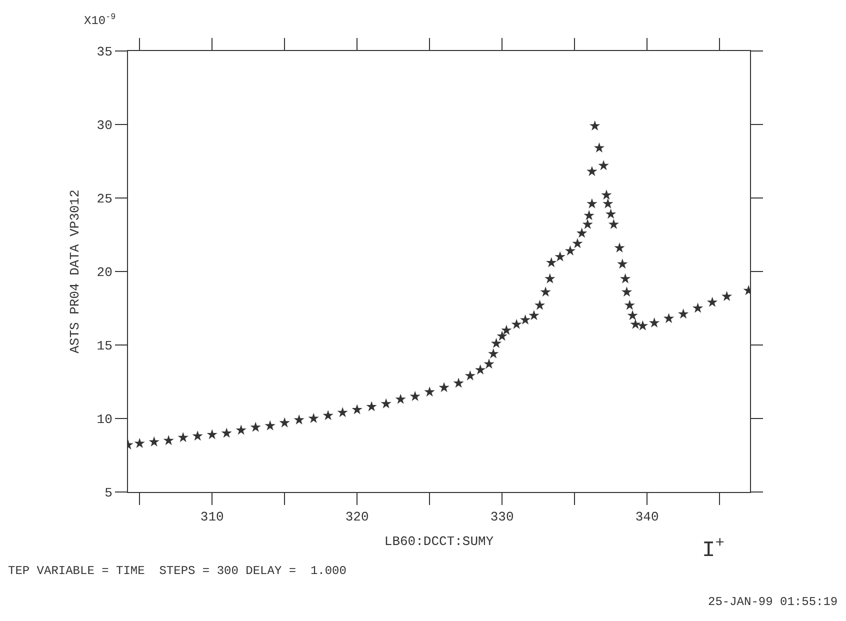  What do you see at coordinates (104, 346) in the screenshot?
I see `y-tick-label: 15` at bounding box center [104, 346].